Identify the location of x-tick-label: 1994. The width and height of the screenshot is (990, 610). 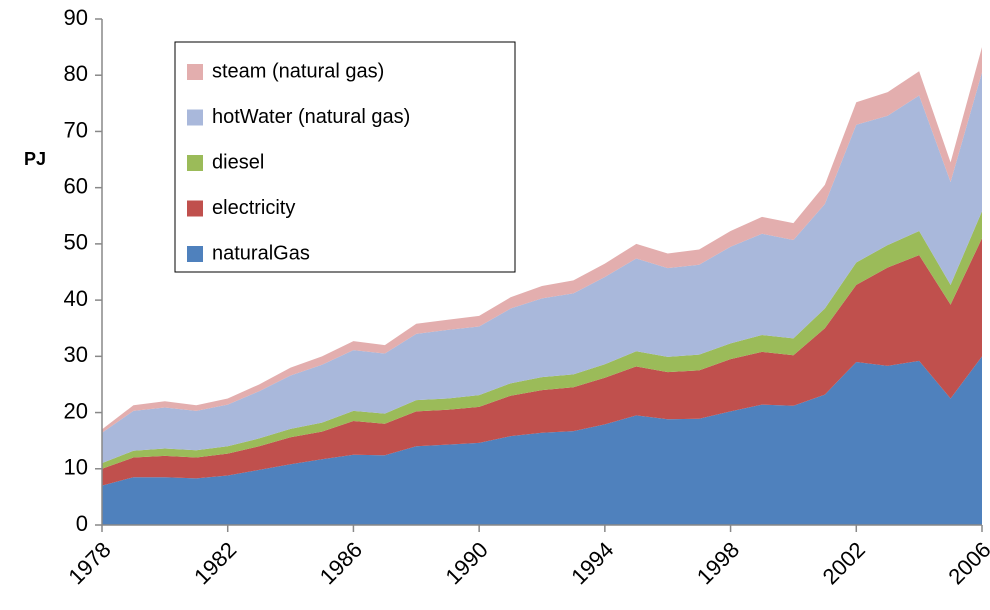
(592, 563).